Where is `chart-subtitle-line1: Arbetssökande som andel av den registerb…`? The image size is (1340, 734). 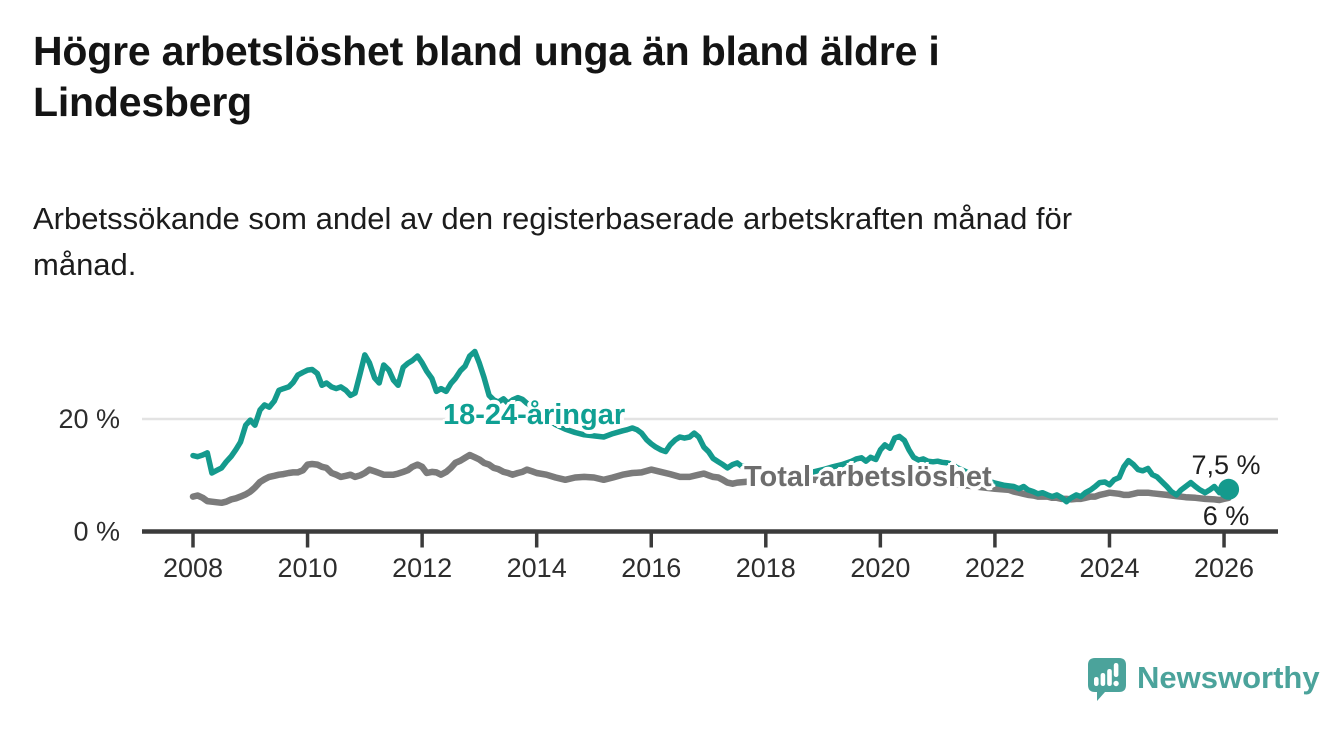
chart-subtitle-line1: Arbetssökande som andel av den registerb… is located at coordinates (553, 218).